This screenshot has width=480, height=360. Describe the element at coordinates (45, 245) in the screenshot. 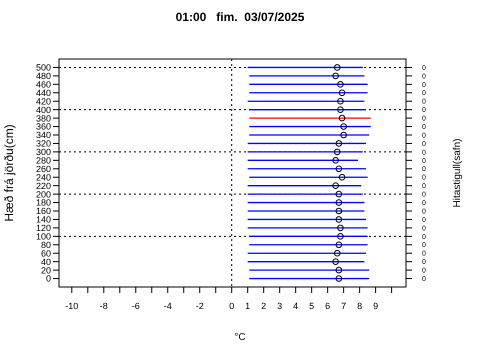

I see `y-tick-label: 80` at that location.